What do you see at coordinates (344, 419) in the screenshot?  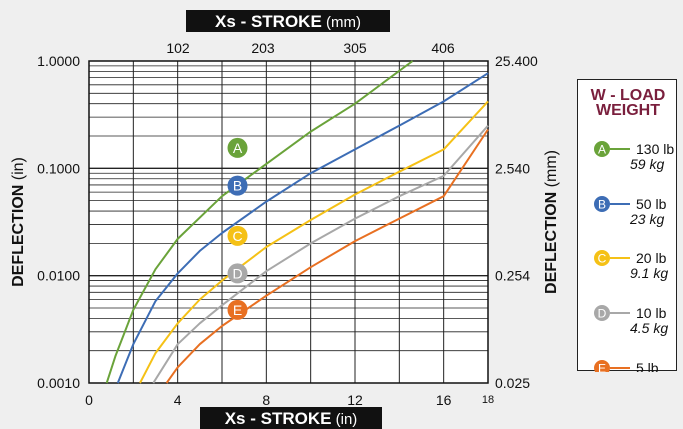 I see `bottom-axis-title-unit: (in)` at bounding box center [344, 419].